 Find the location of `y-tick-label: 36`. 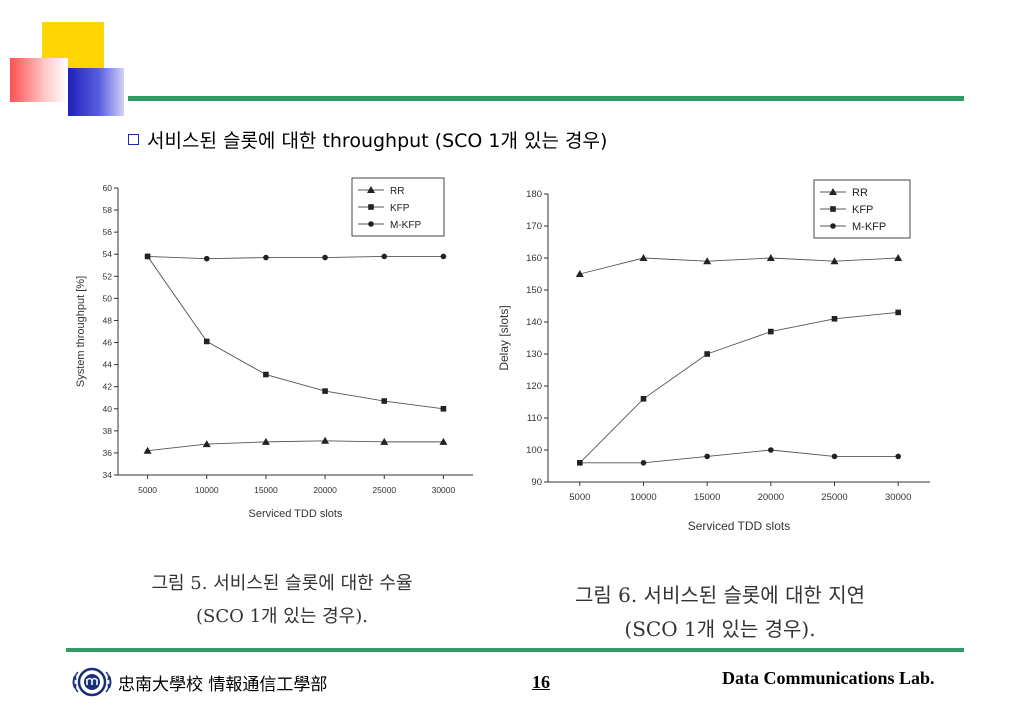

y-tick-label: 36 is located at coordinates (108, 453).